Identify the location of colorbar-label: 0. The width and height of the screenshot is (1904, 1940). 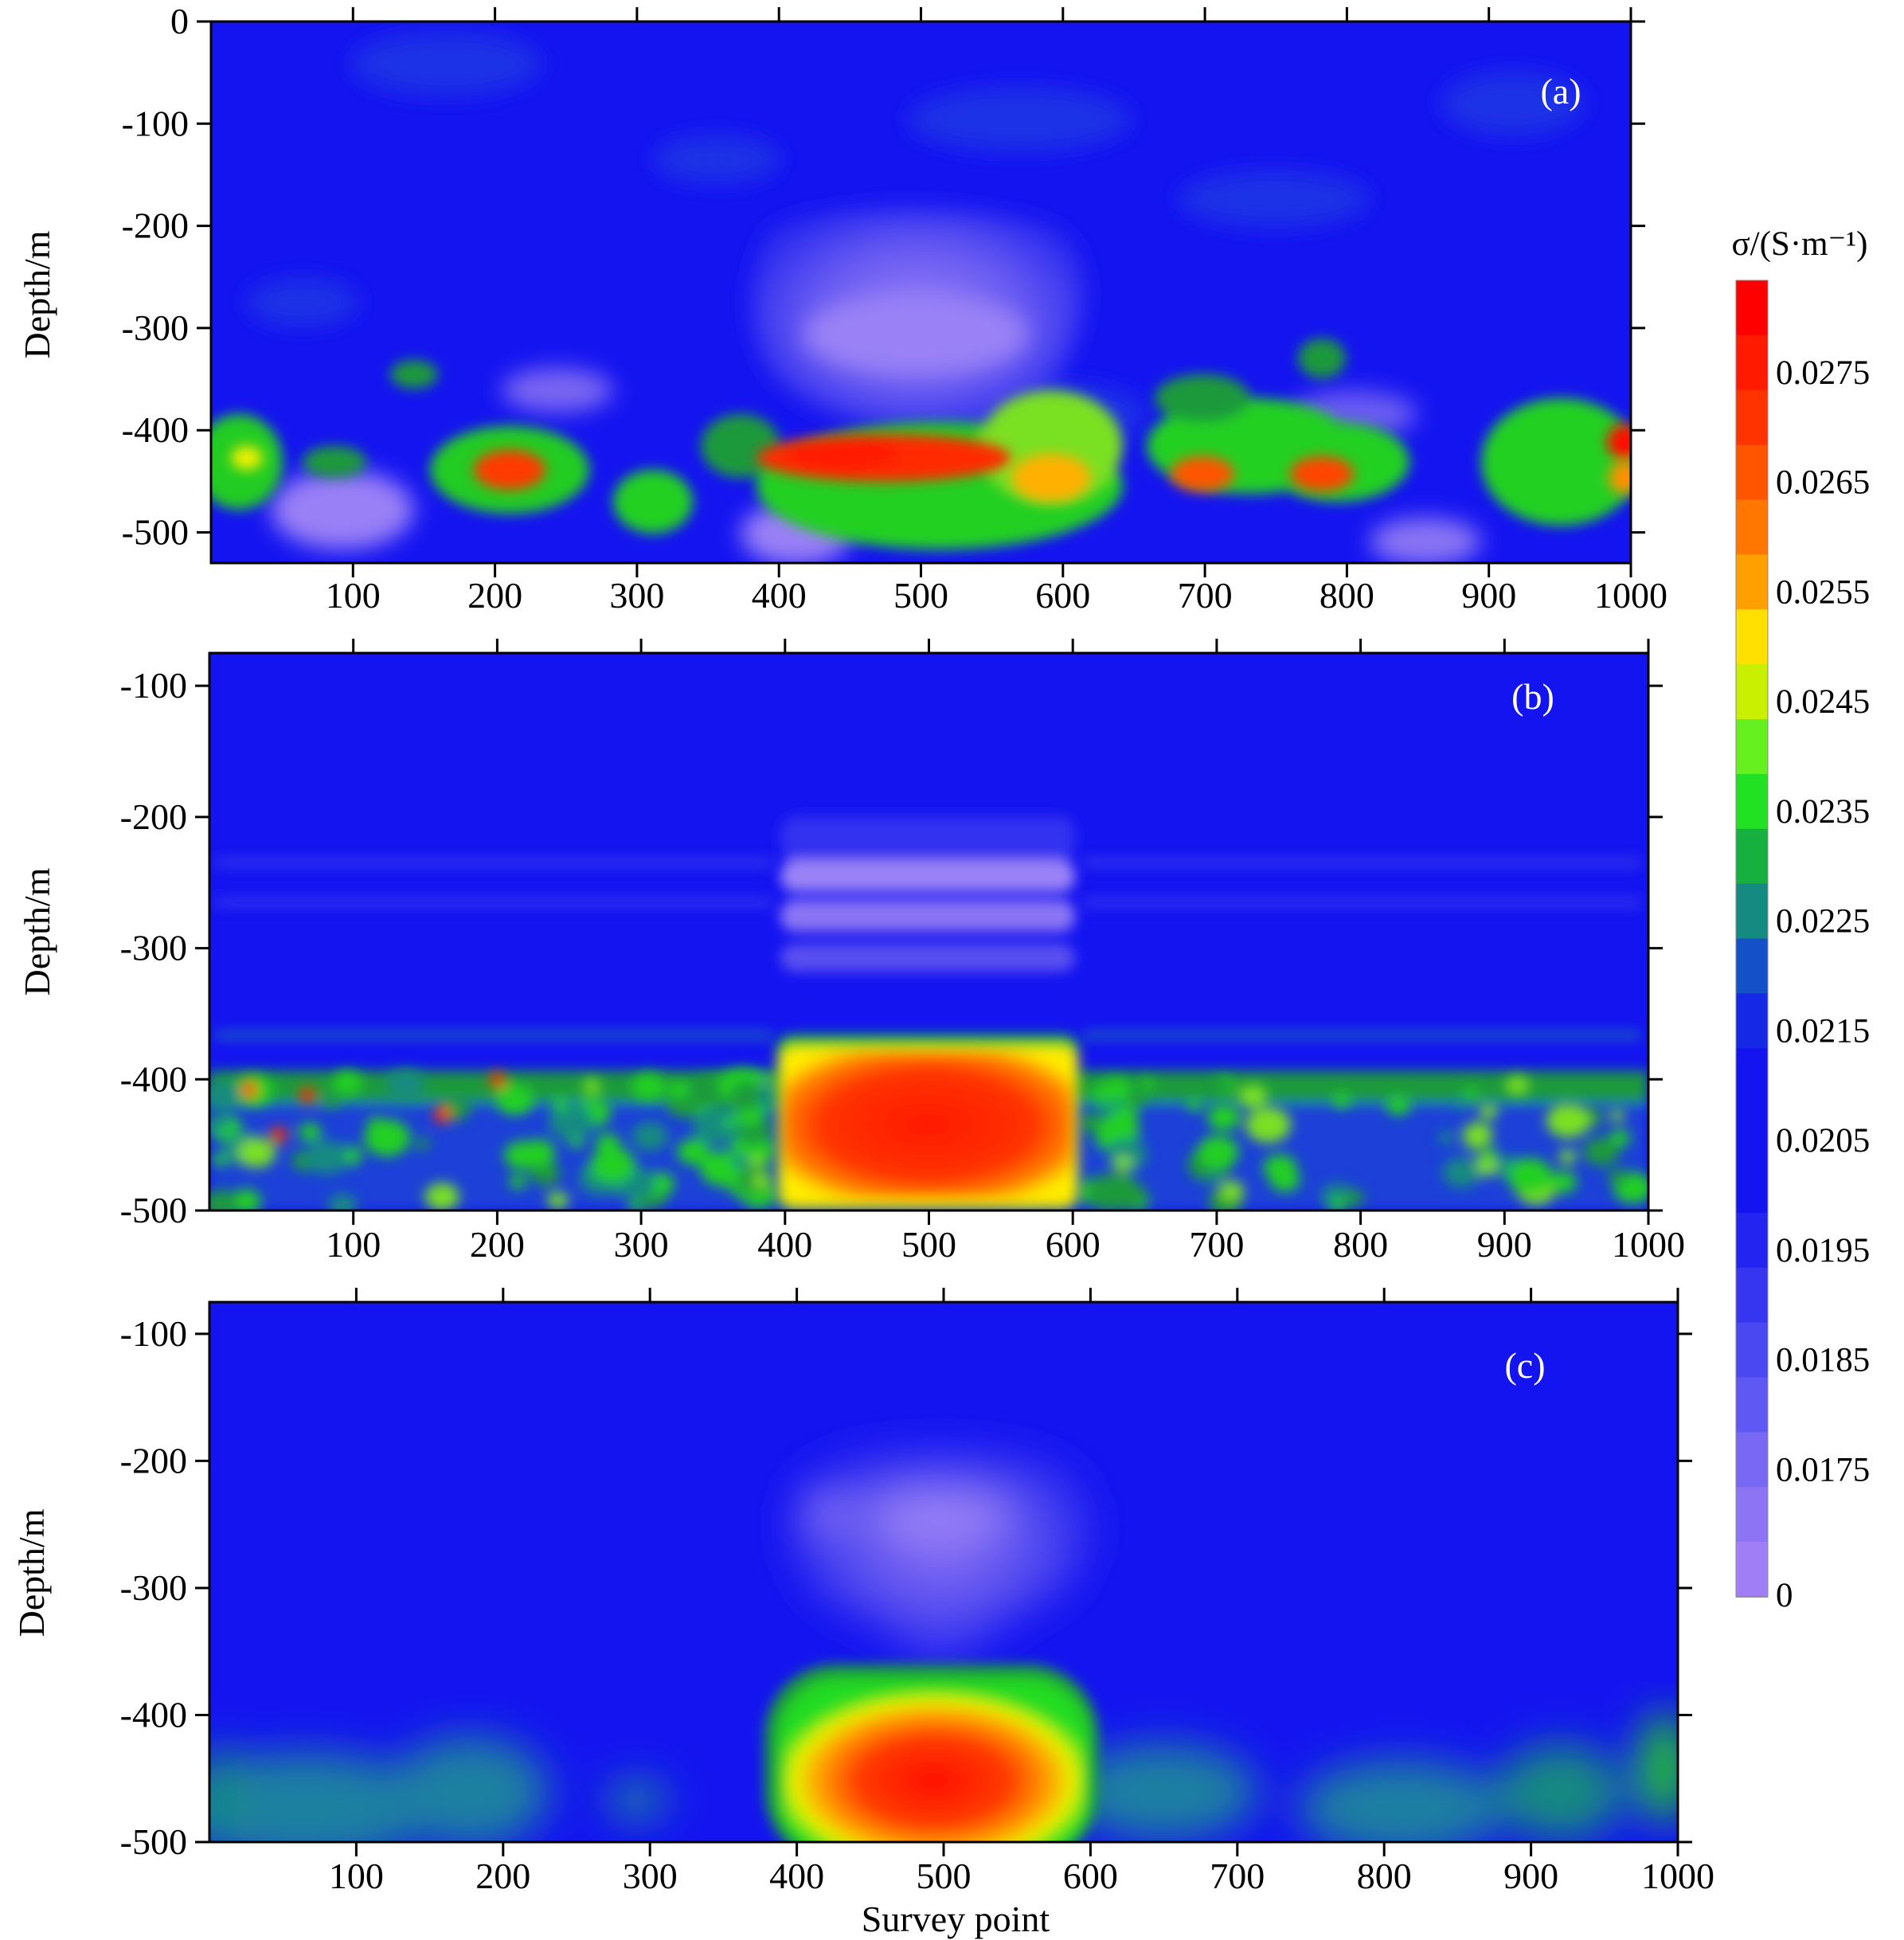
(1784, 1595).